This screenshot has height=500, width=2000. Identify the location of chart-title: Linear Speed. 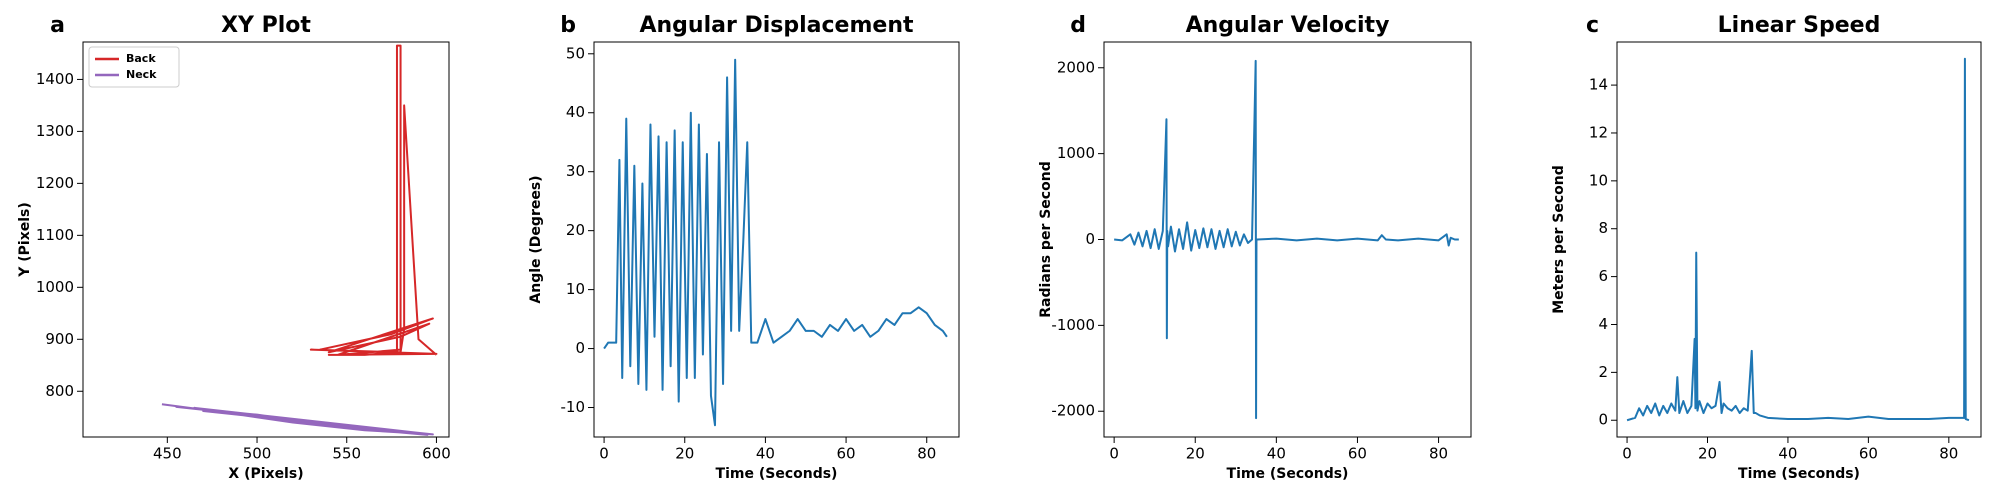
(1799, 25).